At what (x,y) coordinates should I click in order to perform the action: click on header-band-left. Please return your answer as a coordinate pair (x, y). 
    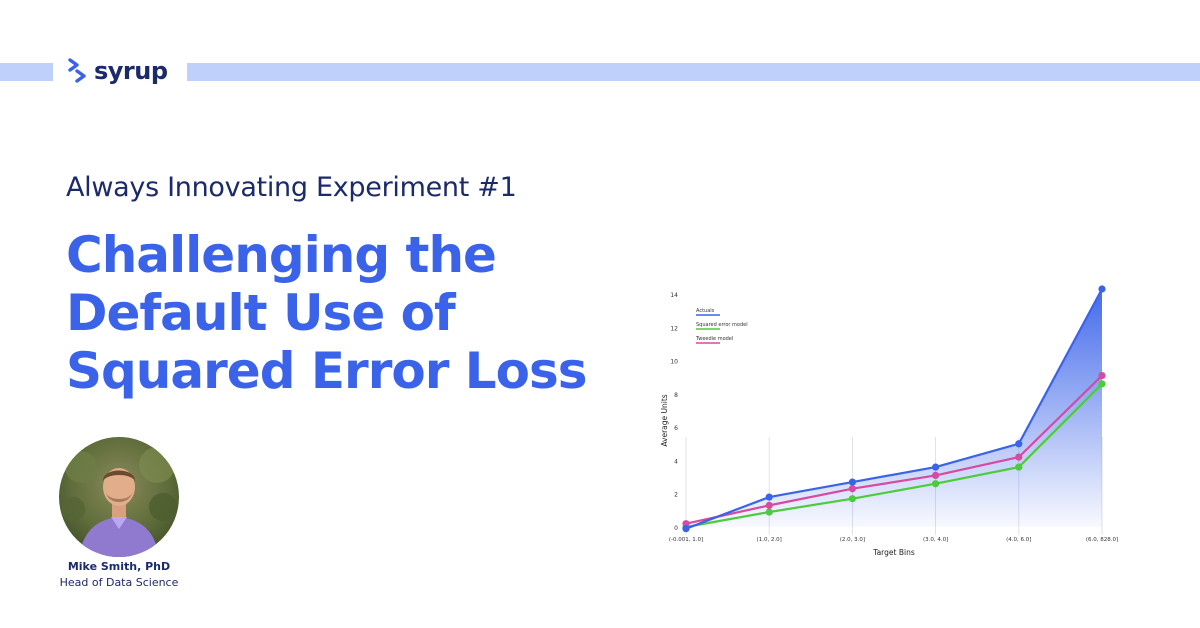
    Looking at the image, I should click on (26, 72).